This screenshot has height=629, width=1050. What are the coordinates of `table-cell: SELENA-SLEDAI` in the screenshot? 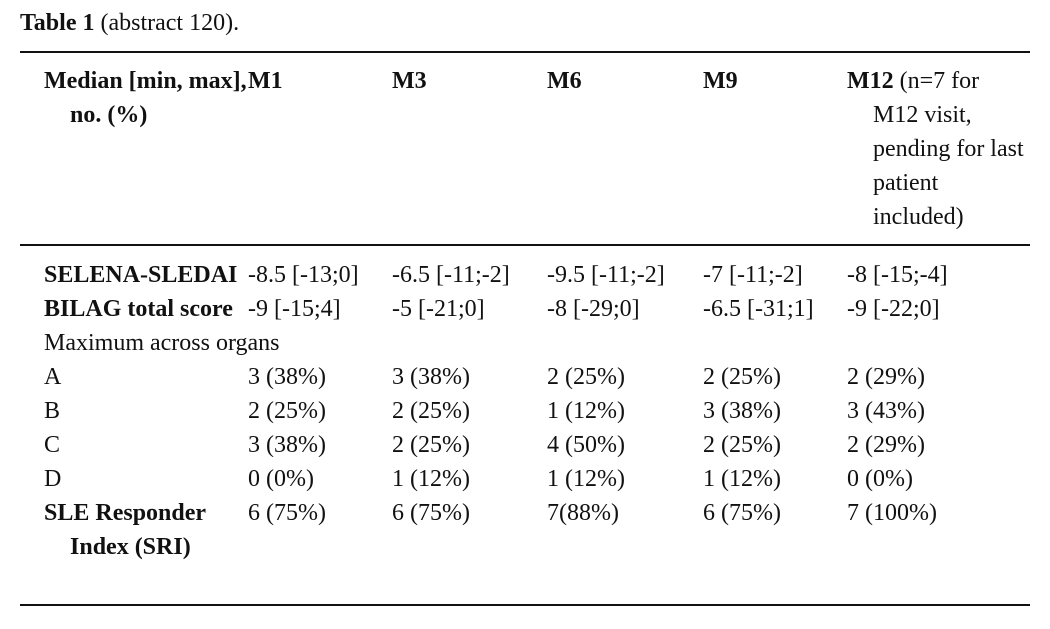 It's located at (141, 275).